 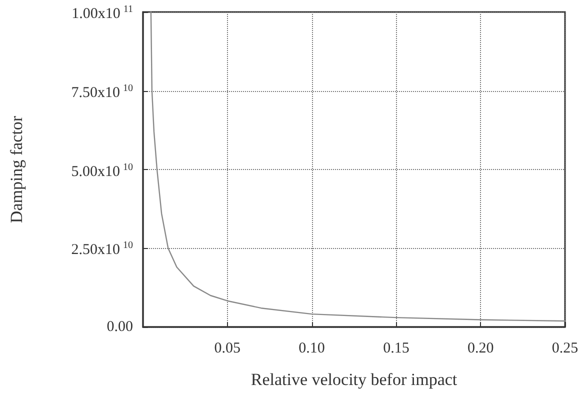 I want to click on x-axis-title: Relative velocity befor impact, so click(x=354, y=379).